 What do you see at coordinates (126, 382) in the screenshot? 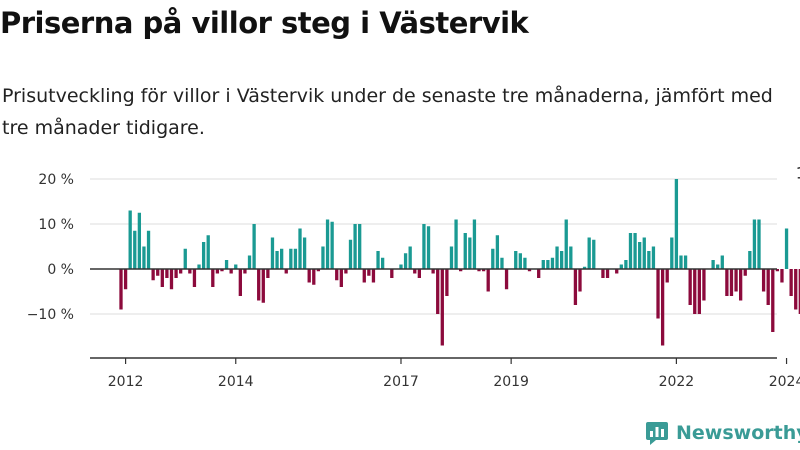
I see `x-tick-label: 2012` at bounding box center [126, 382].